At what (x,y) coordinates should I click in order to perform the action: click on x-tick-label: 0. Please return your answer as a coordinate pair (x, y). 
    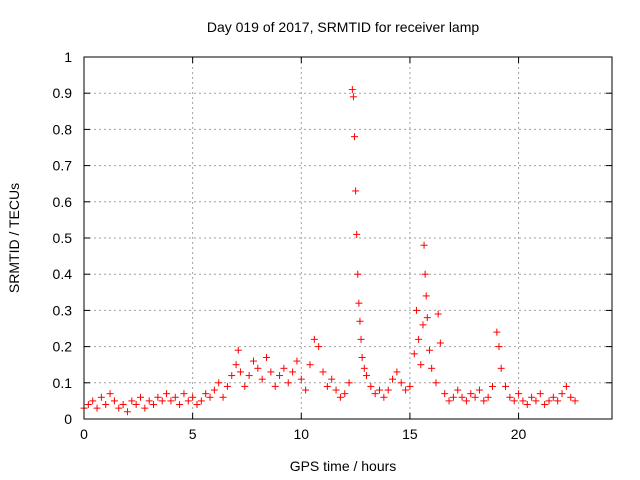
    Looking at the image, I should click on (84, 434).